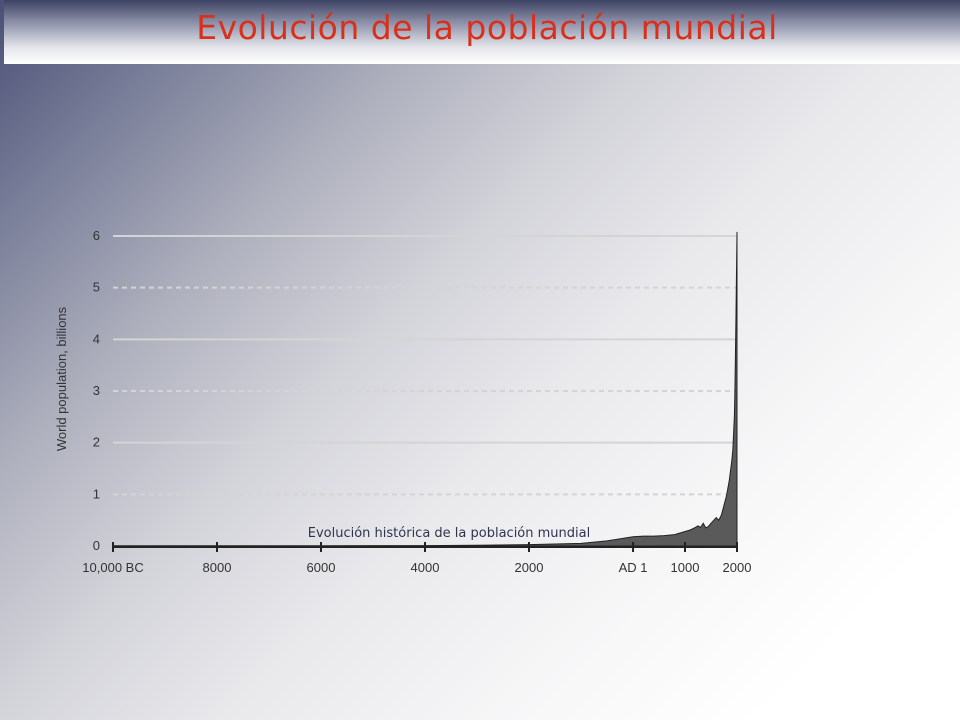 The image size is (960, 720). What do you see at coordinates (61, 378) in the screenshot?
I see `y-axis-label: World population, billions` at bounding box center [61, 378].